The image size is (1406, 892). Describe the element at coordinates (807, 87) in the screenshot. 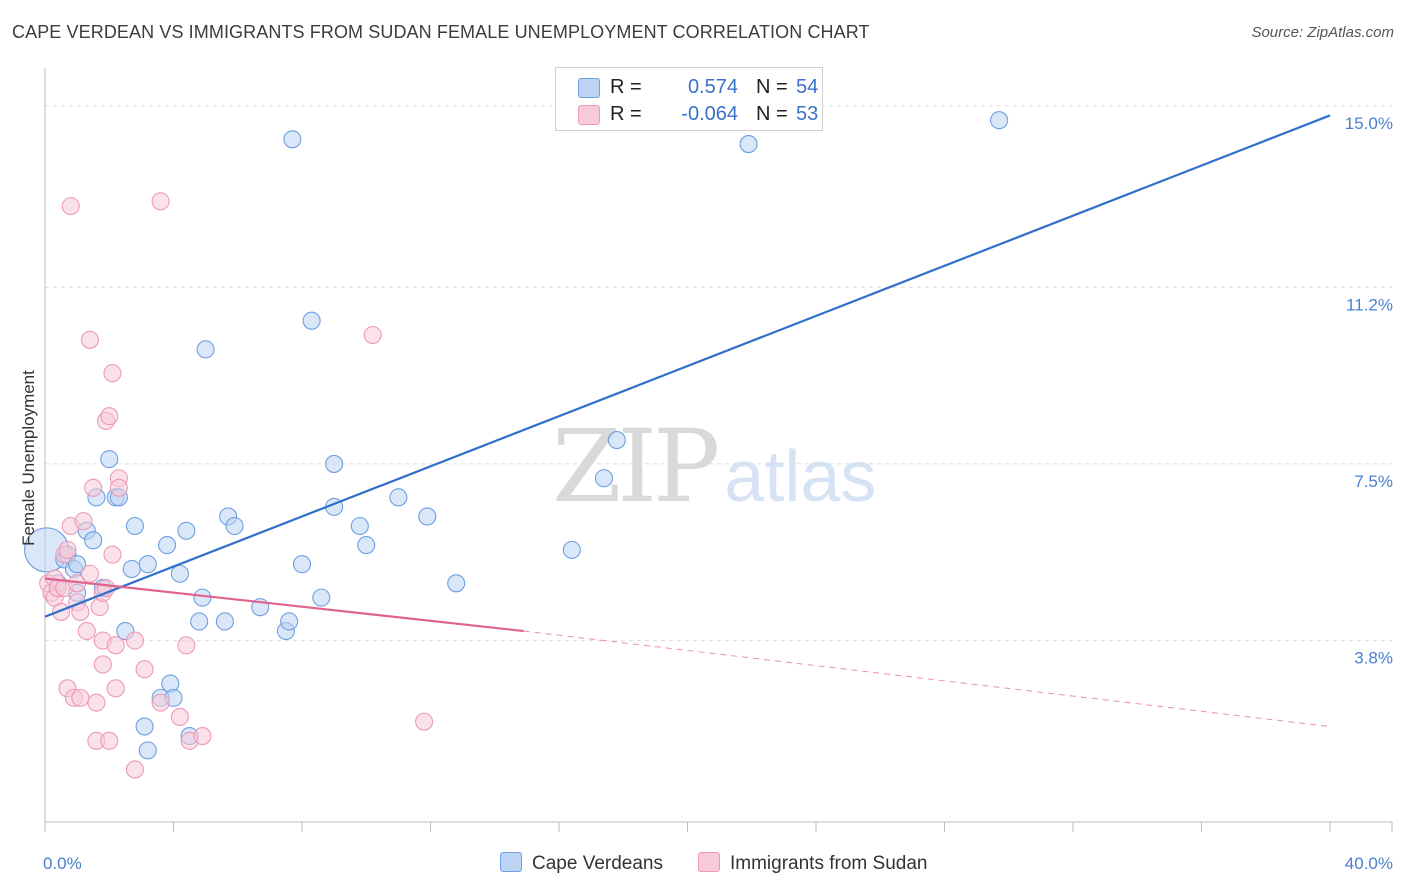

I see `legend-n-value: 54` at that location.